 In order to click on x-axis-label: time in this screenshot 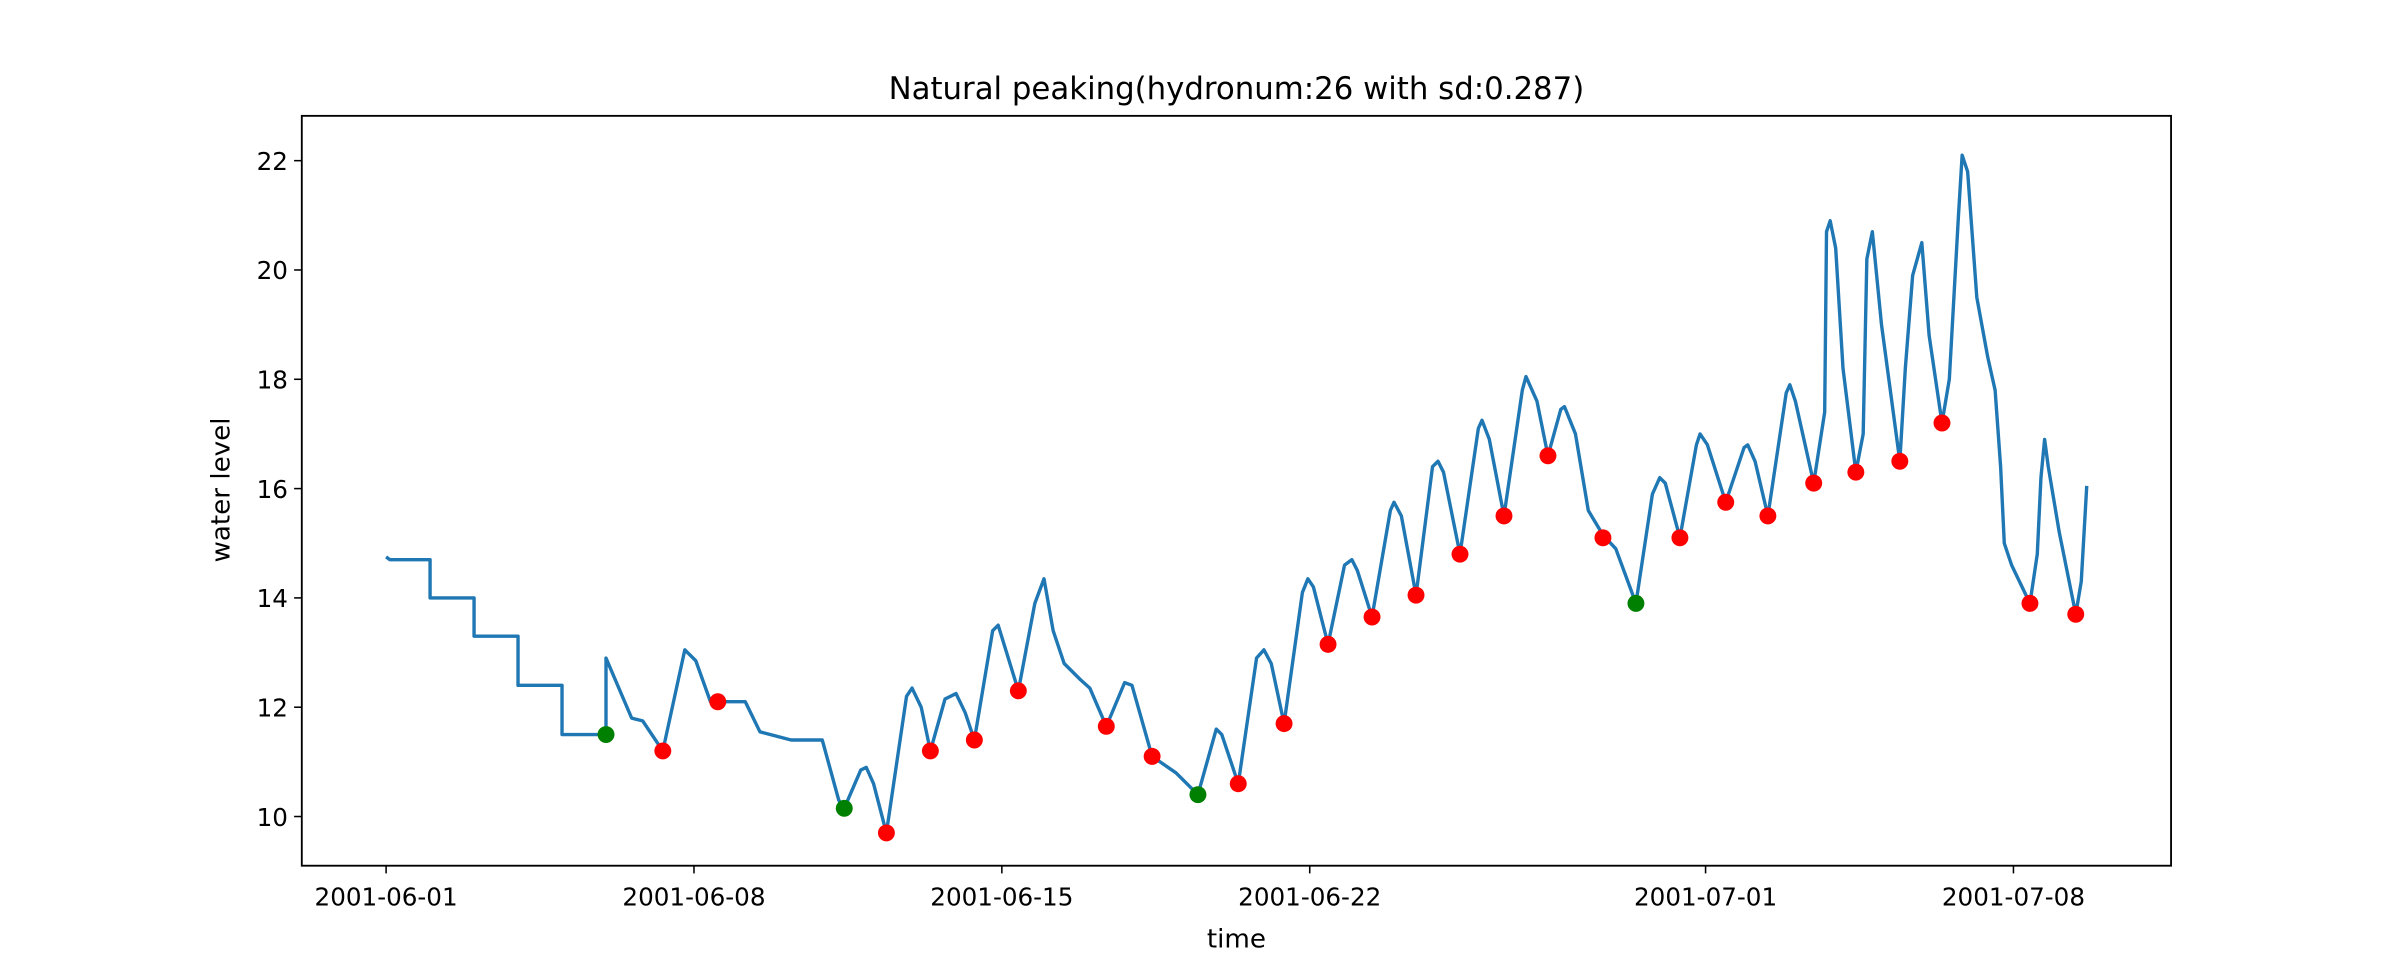, I will do `click(1236, 939)`.